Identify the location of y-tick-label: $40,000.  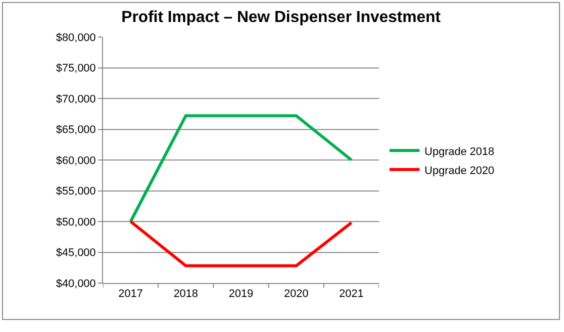
(76, 284).